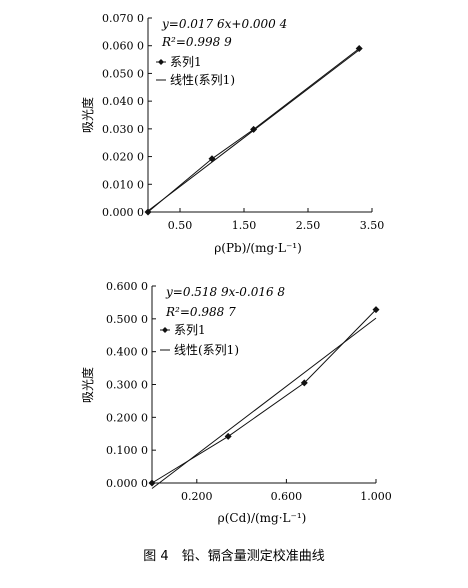 This screenshot has height=588, width=468. I want to click on y-tick-label: 0.300 0, so click(127, 385).